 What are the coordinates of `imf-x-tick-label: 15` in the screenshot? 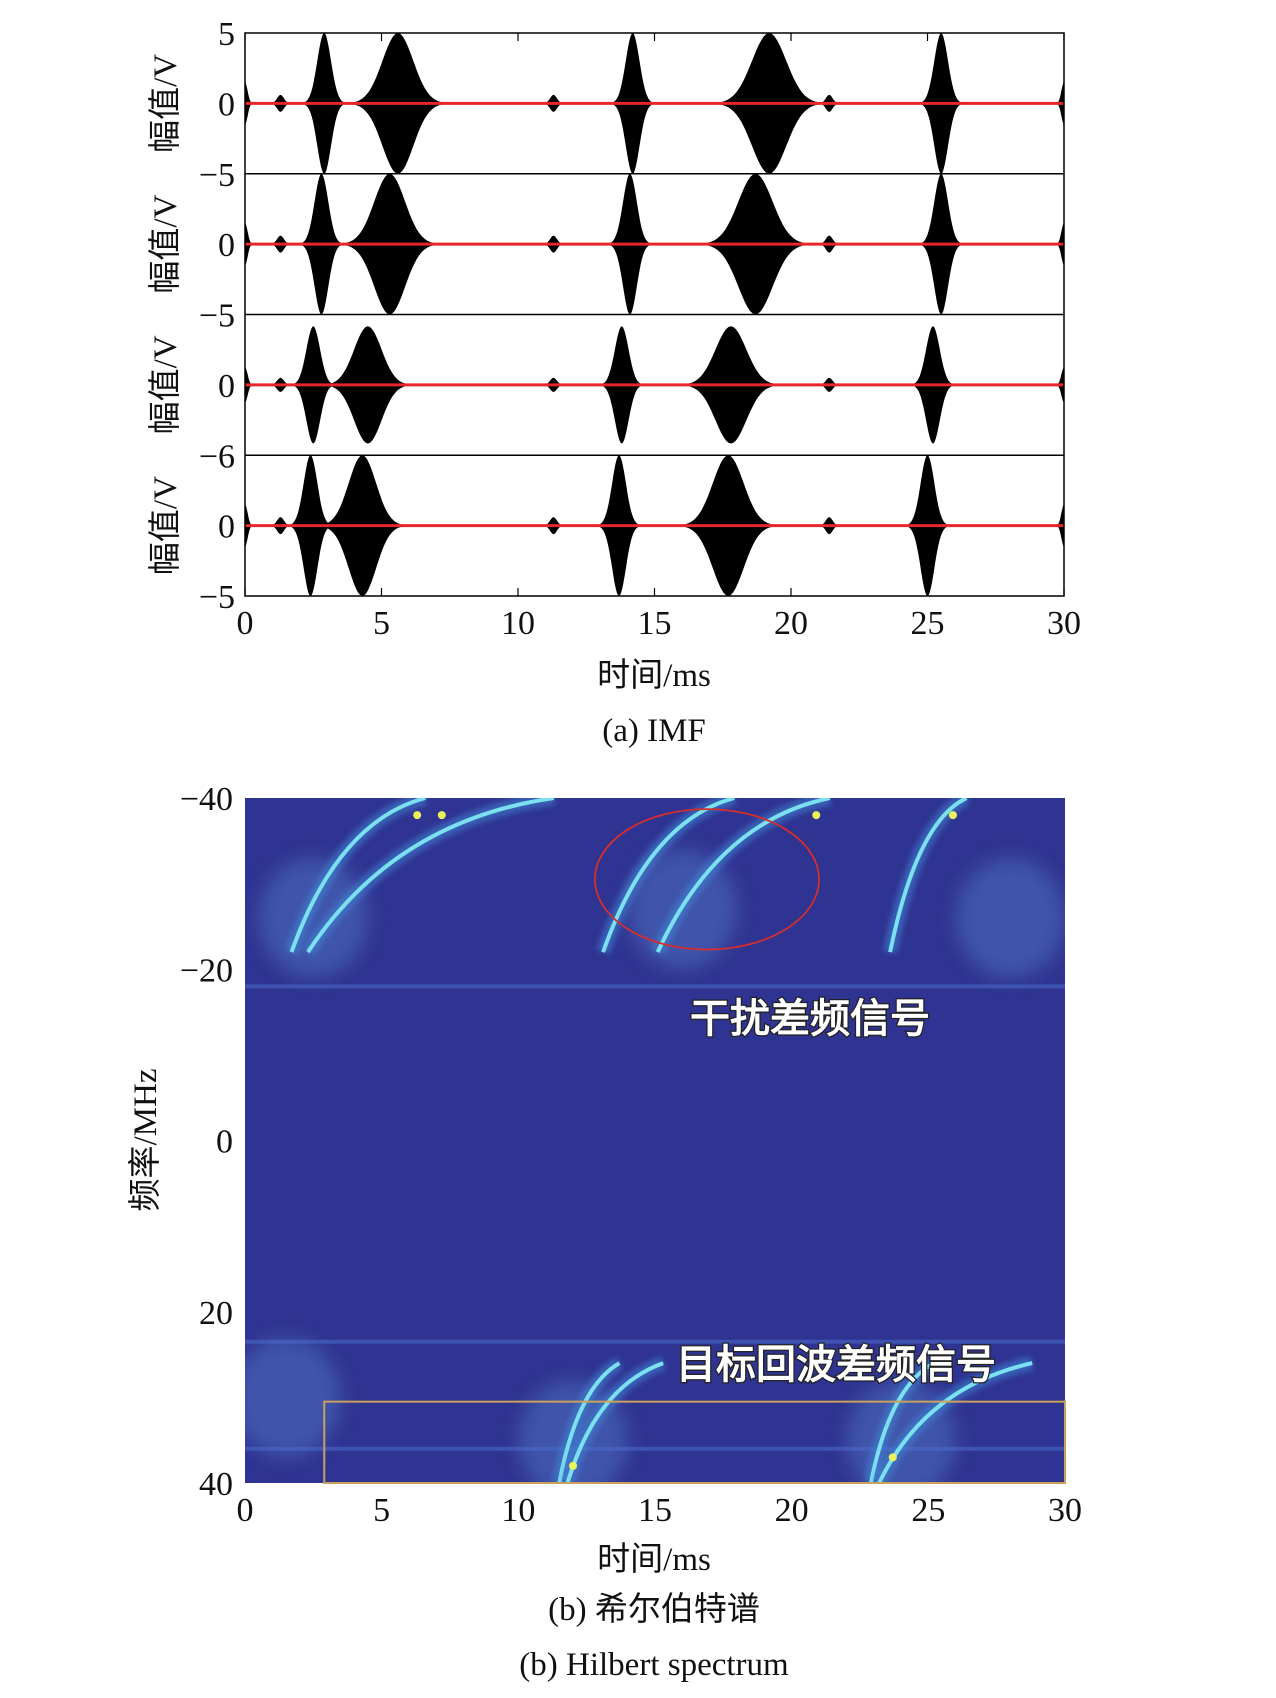 It's located at (655, 623).